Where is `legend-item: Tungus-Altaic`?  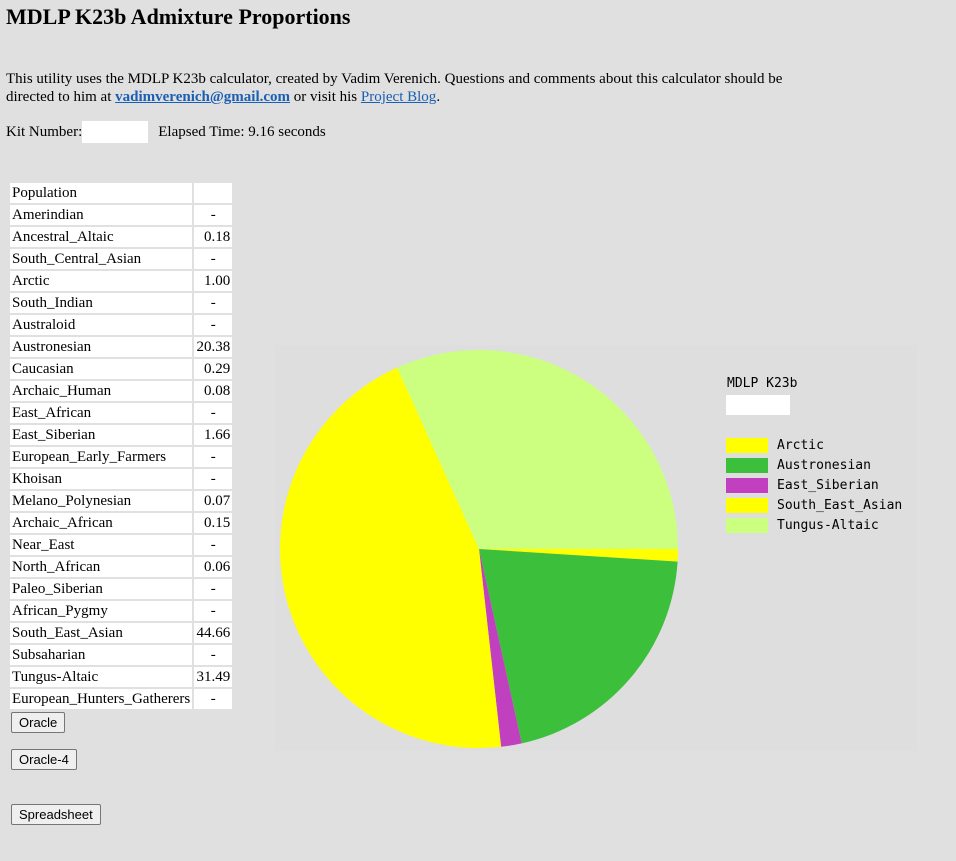
legend-item: Tungus-Altaic is located at coordinates (814, 525).